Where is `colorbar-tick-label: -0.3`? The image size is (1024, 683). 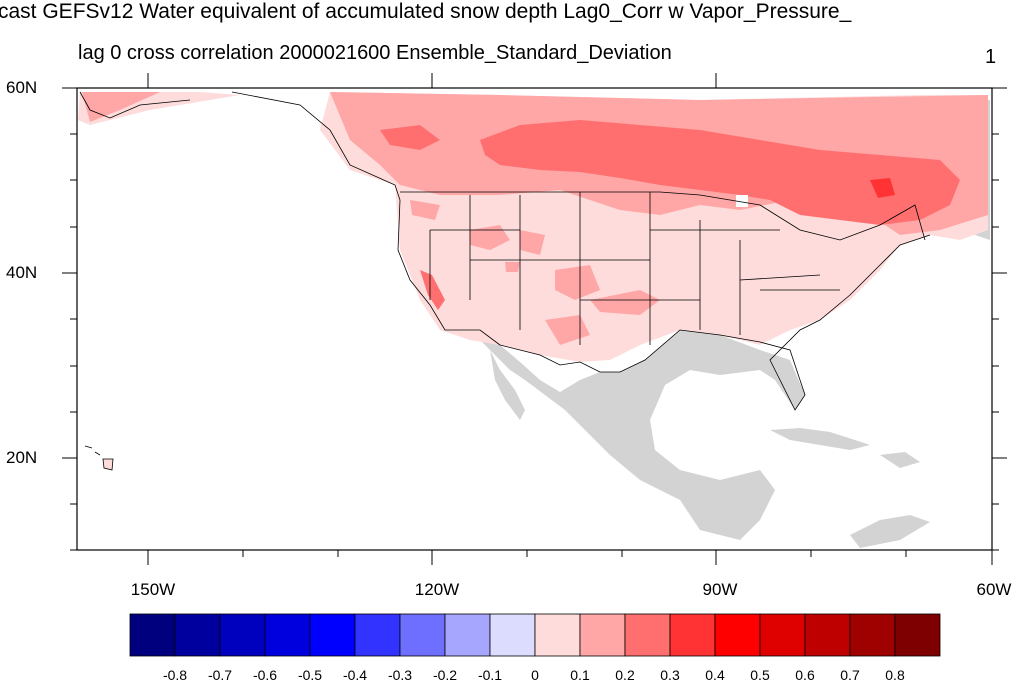 colorbar-tick-label: -0.3 is located at coordinates (400, 675).